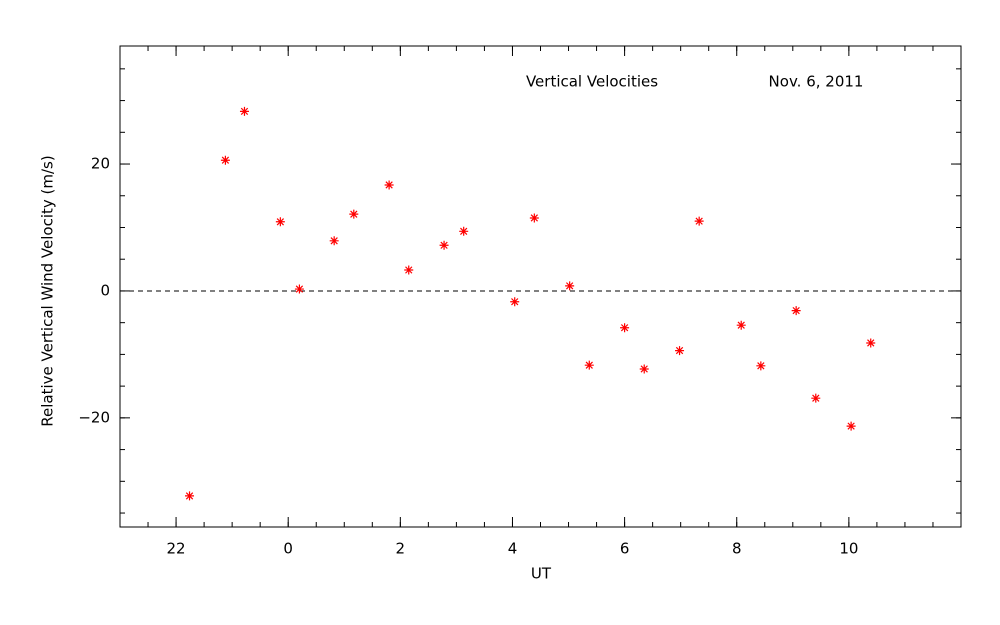 This screenshot has height=625, width=1000. I want to click on x-tick-label: 4, so click(513, 549).